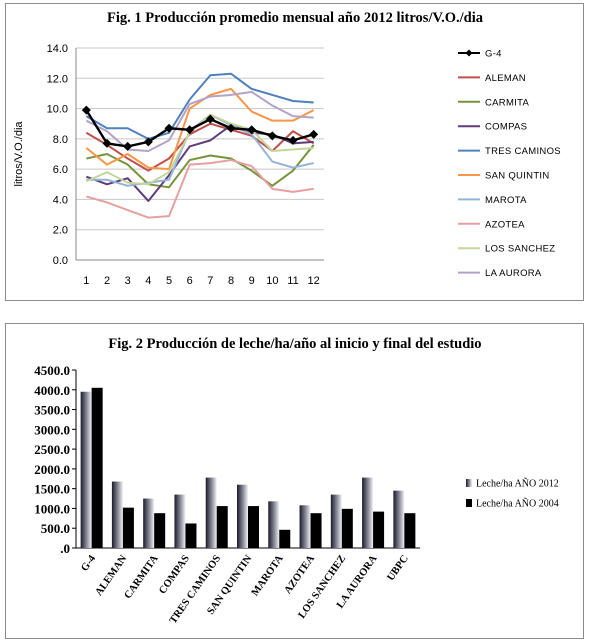 This screenshot has width=590, height=644. Describe the element at coordinates (314, 281) in the screenshot. I see `x-tick-label: 12` at that location.